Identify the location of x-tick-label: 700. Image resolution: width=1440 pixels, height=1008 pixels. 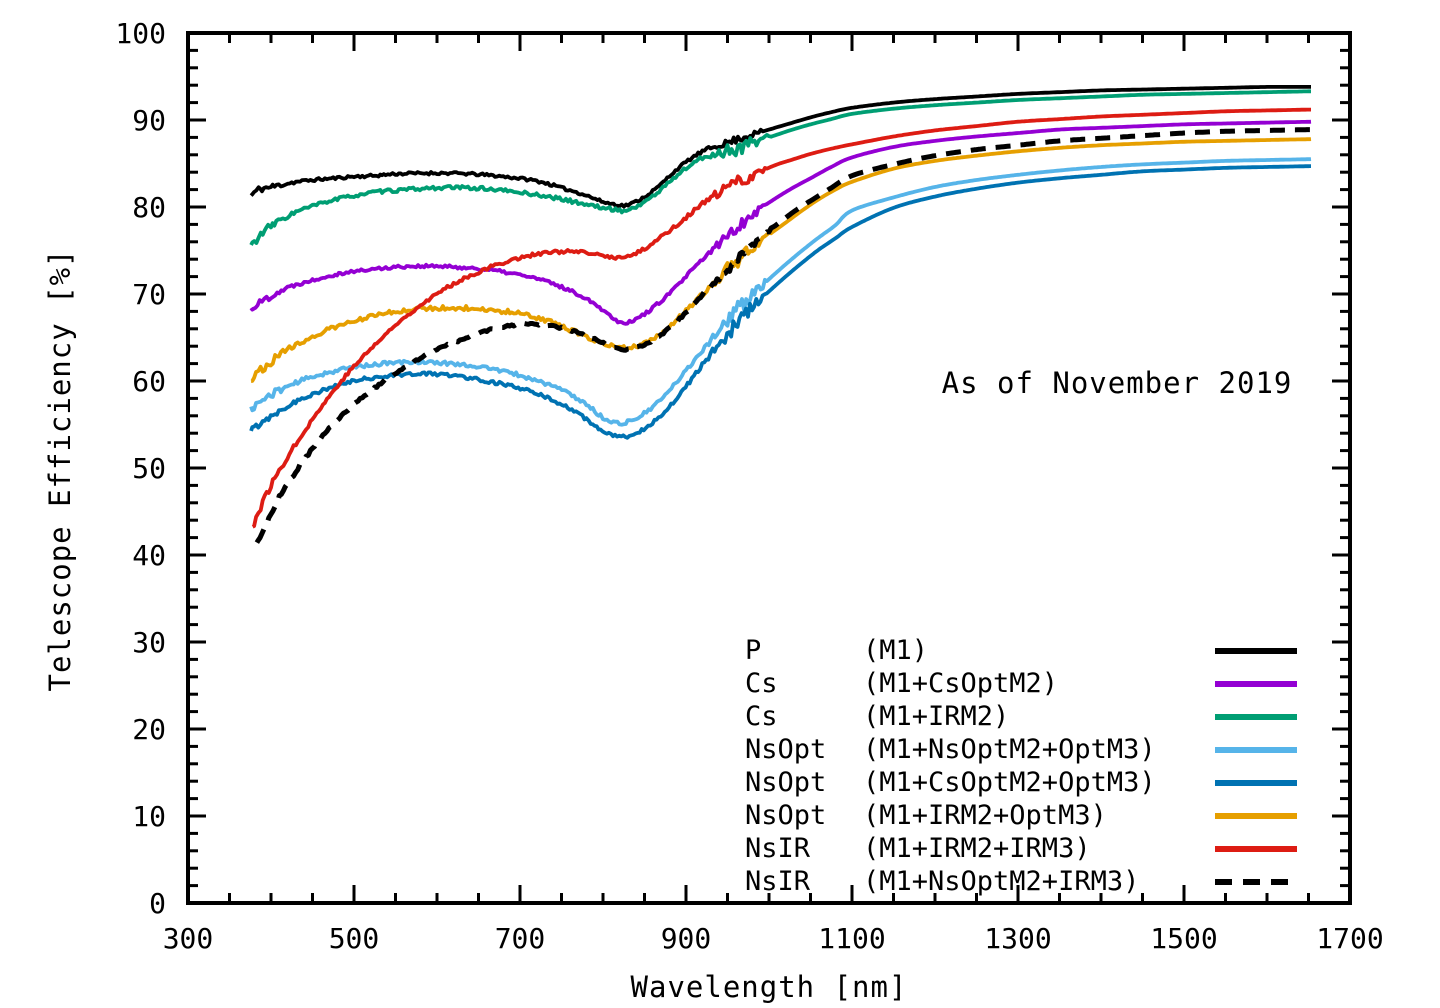
(520, 938).